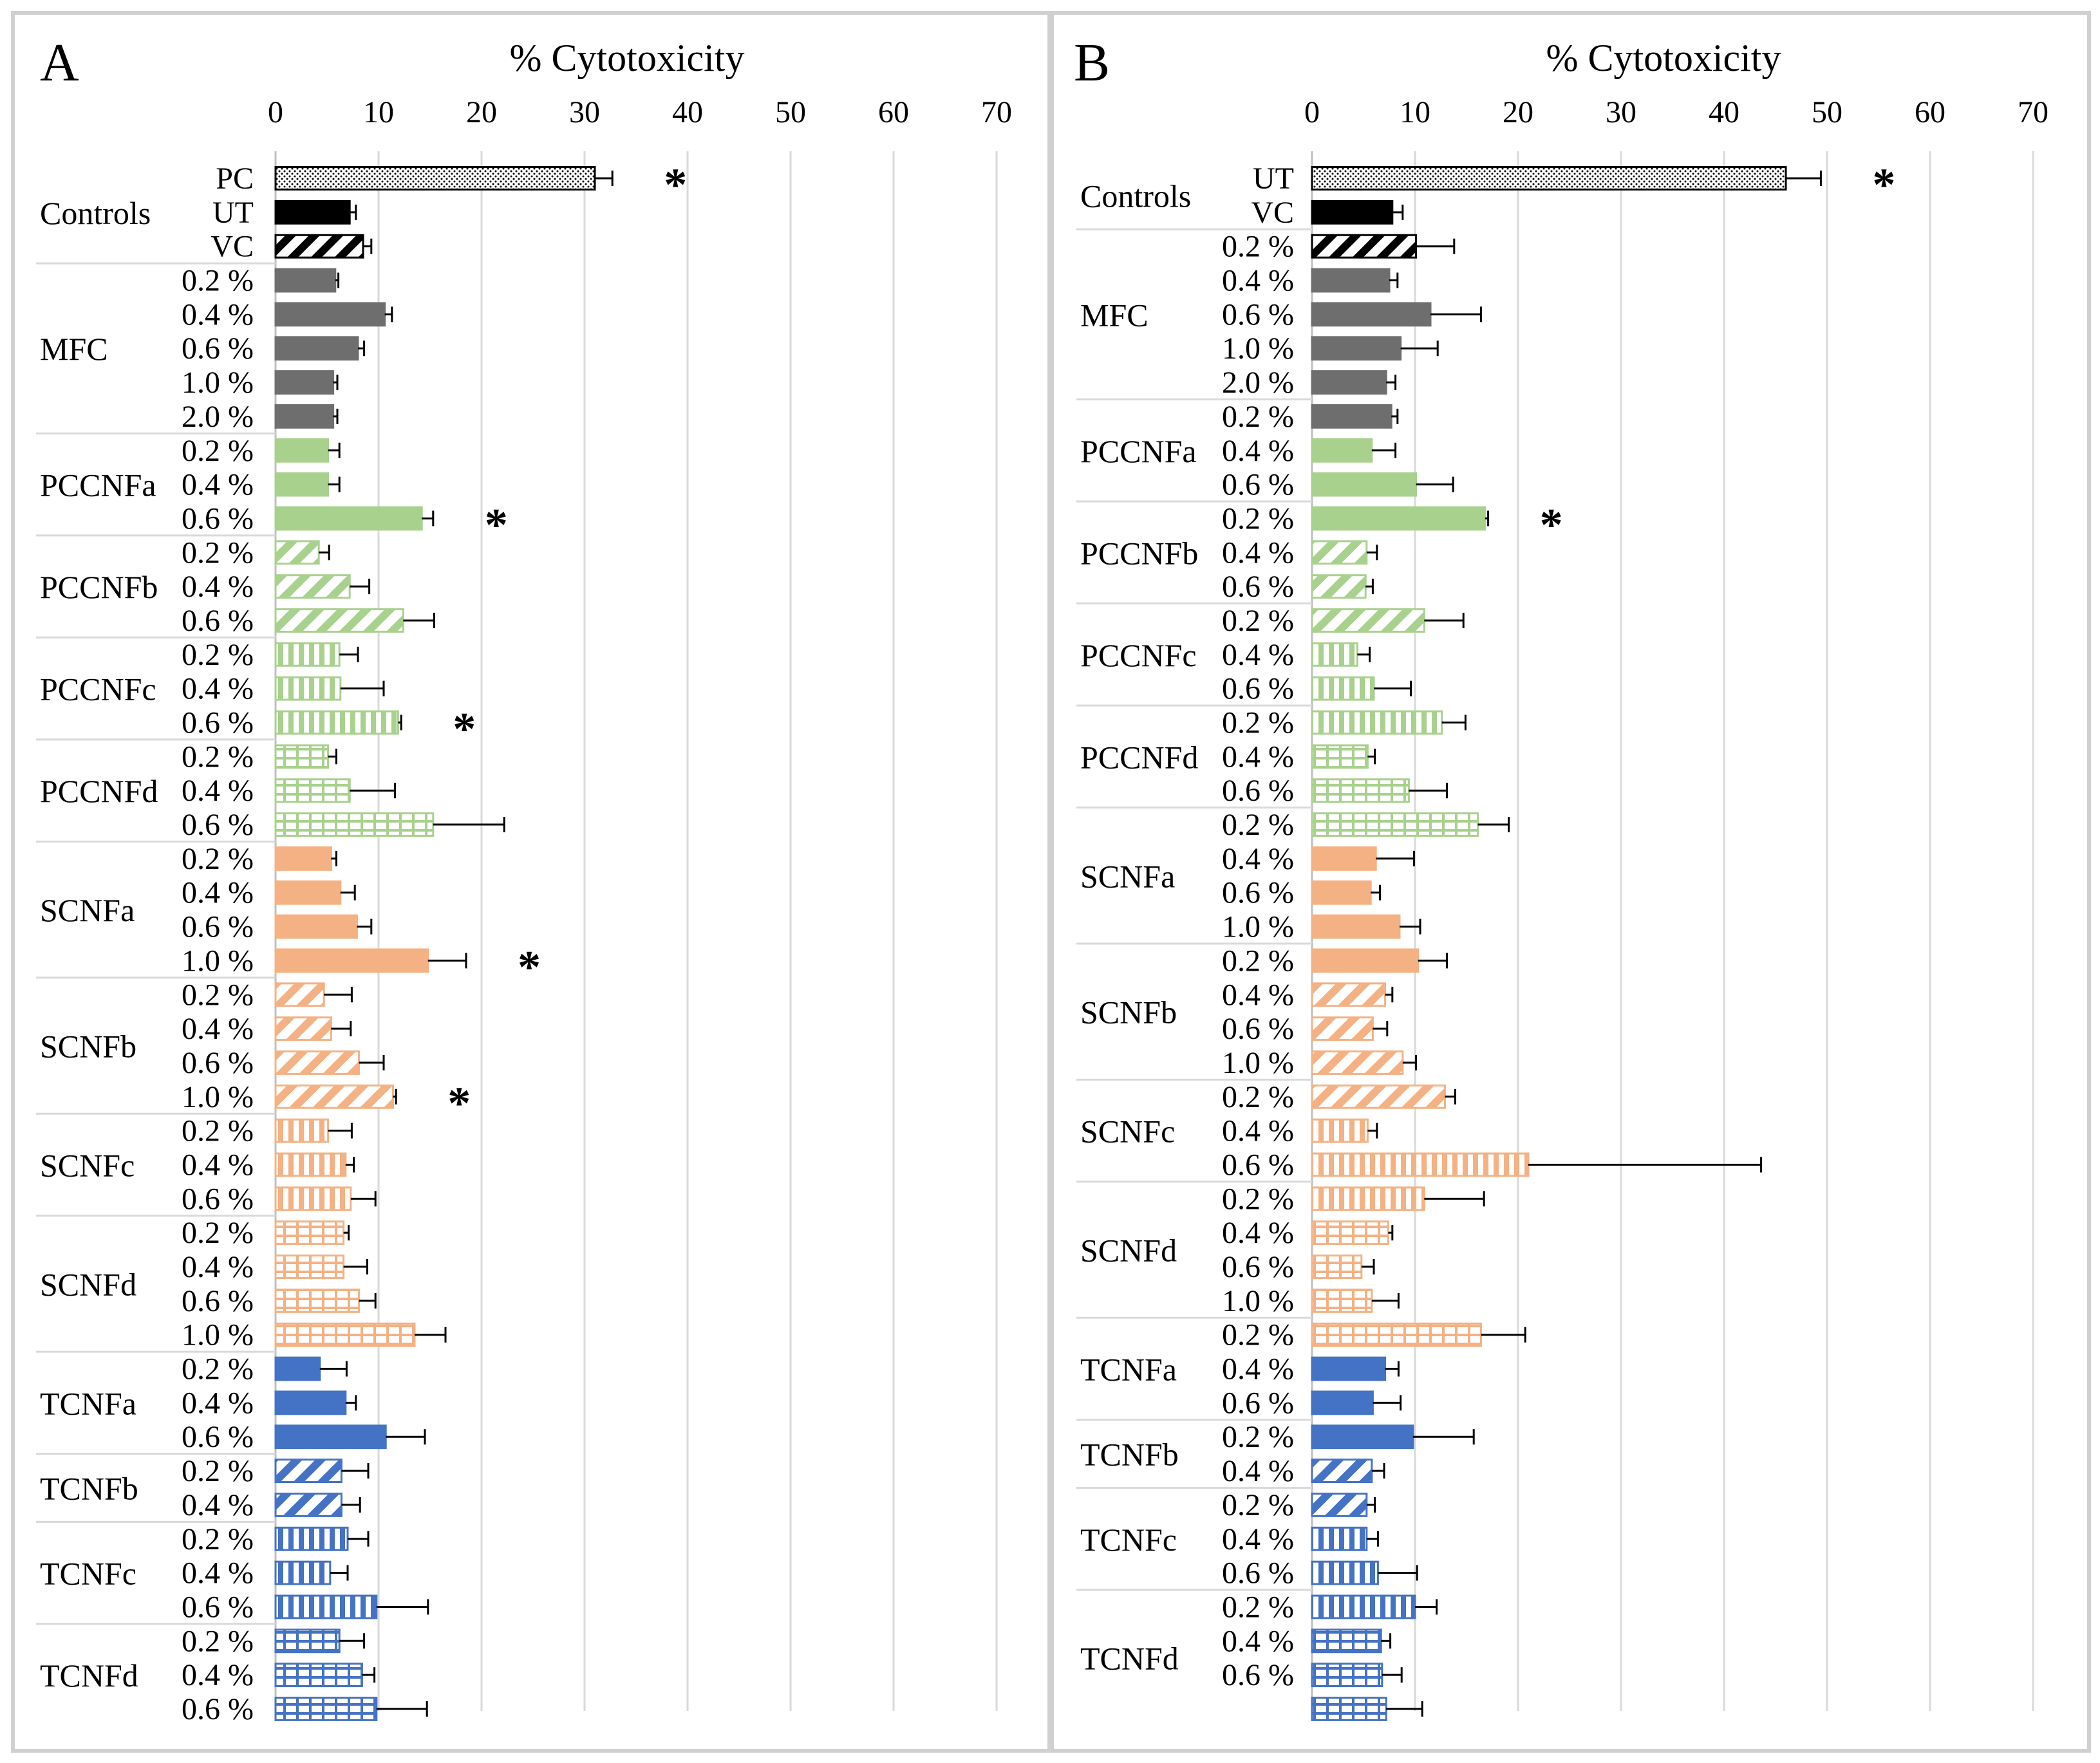  I want to click on bar-label: 2.0 %, so click(1258, 383).